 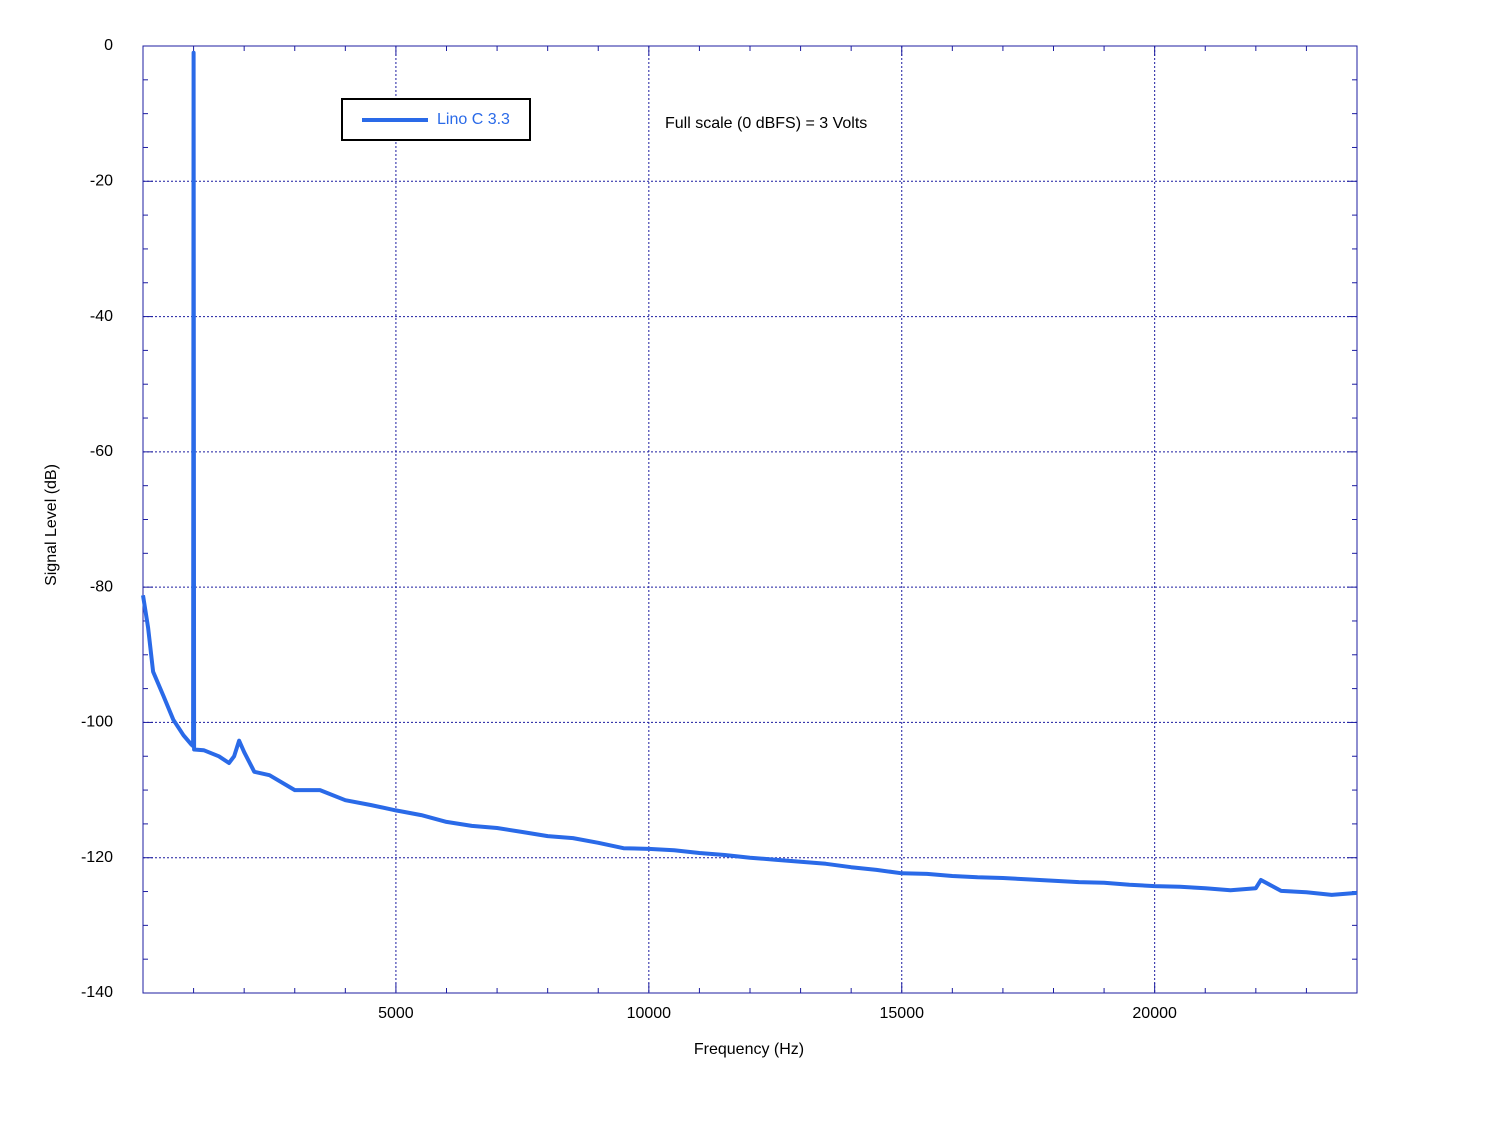 I want to click on y-tick-label: -80, so click(x=101, y=586).